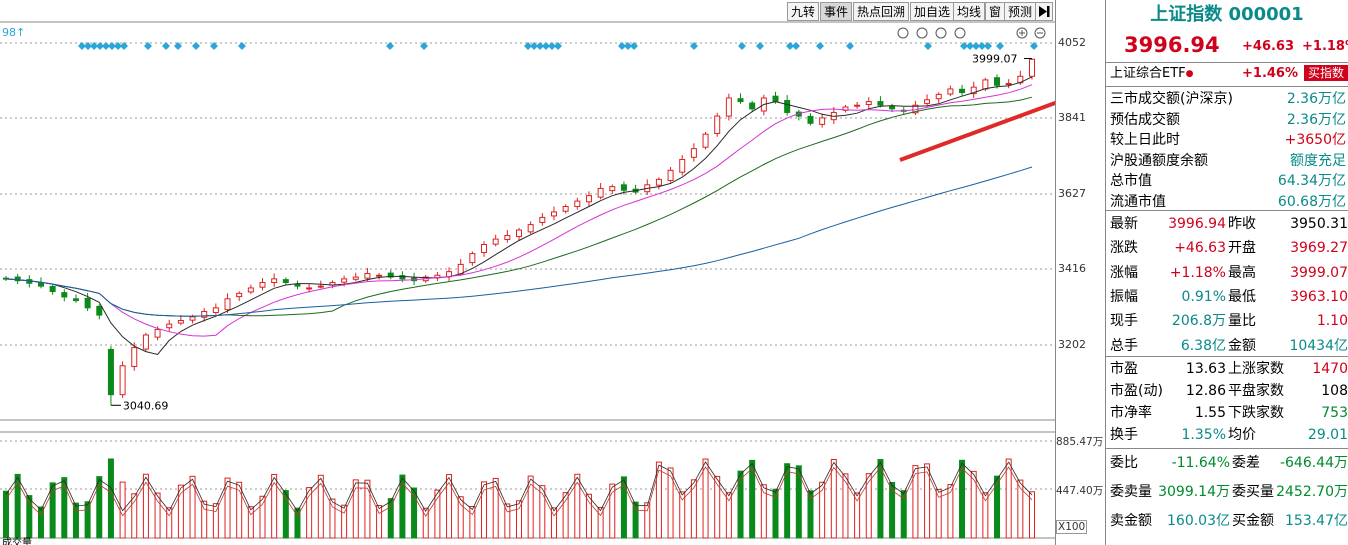 The image size is (1348, 545). I want to click on quote-value: +1.18%, so click(1197, 272).